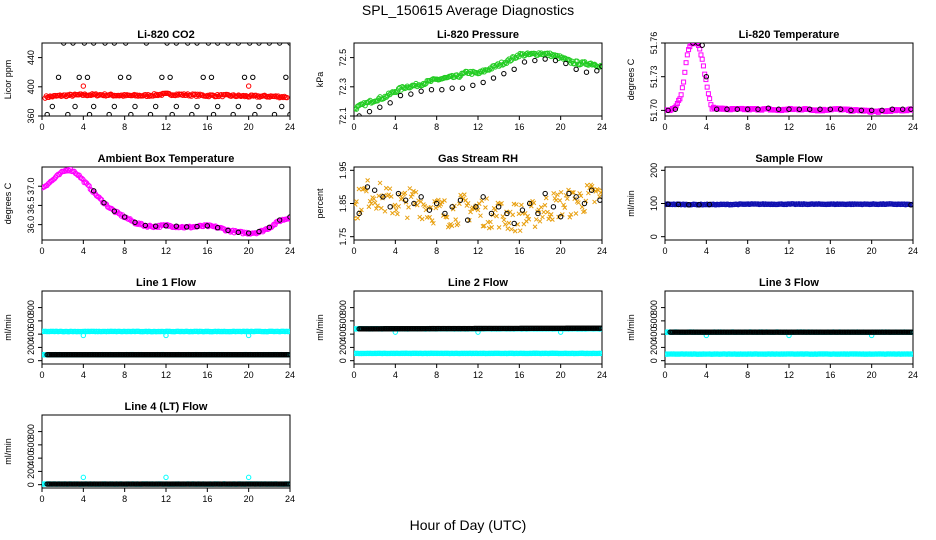 The width and height of the screenshot is (936, 540). What do you see at coordinates (31, 307) in the screenshot?
I see `y-tick-label: 800` at bounding box center [31, 307].